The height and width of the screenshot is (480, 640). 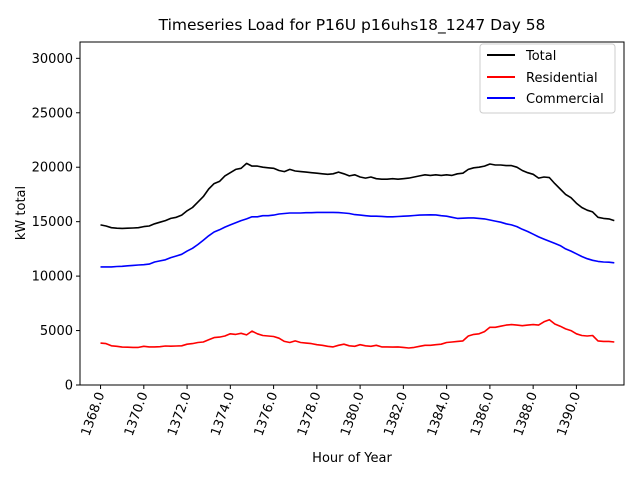 I want to click on y-tick-label: 20000, so click(x=52, y=168).